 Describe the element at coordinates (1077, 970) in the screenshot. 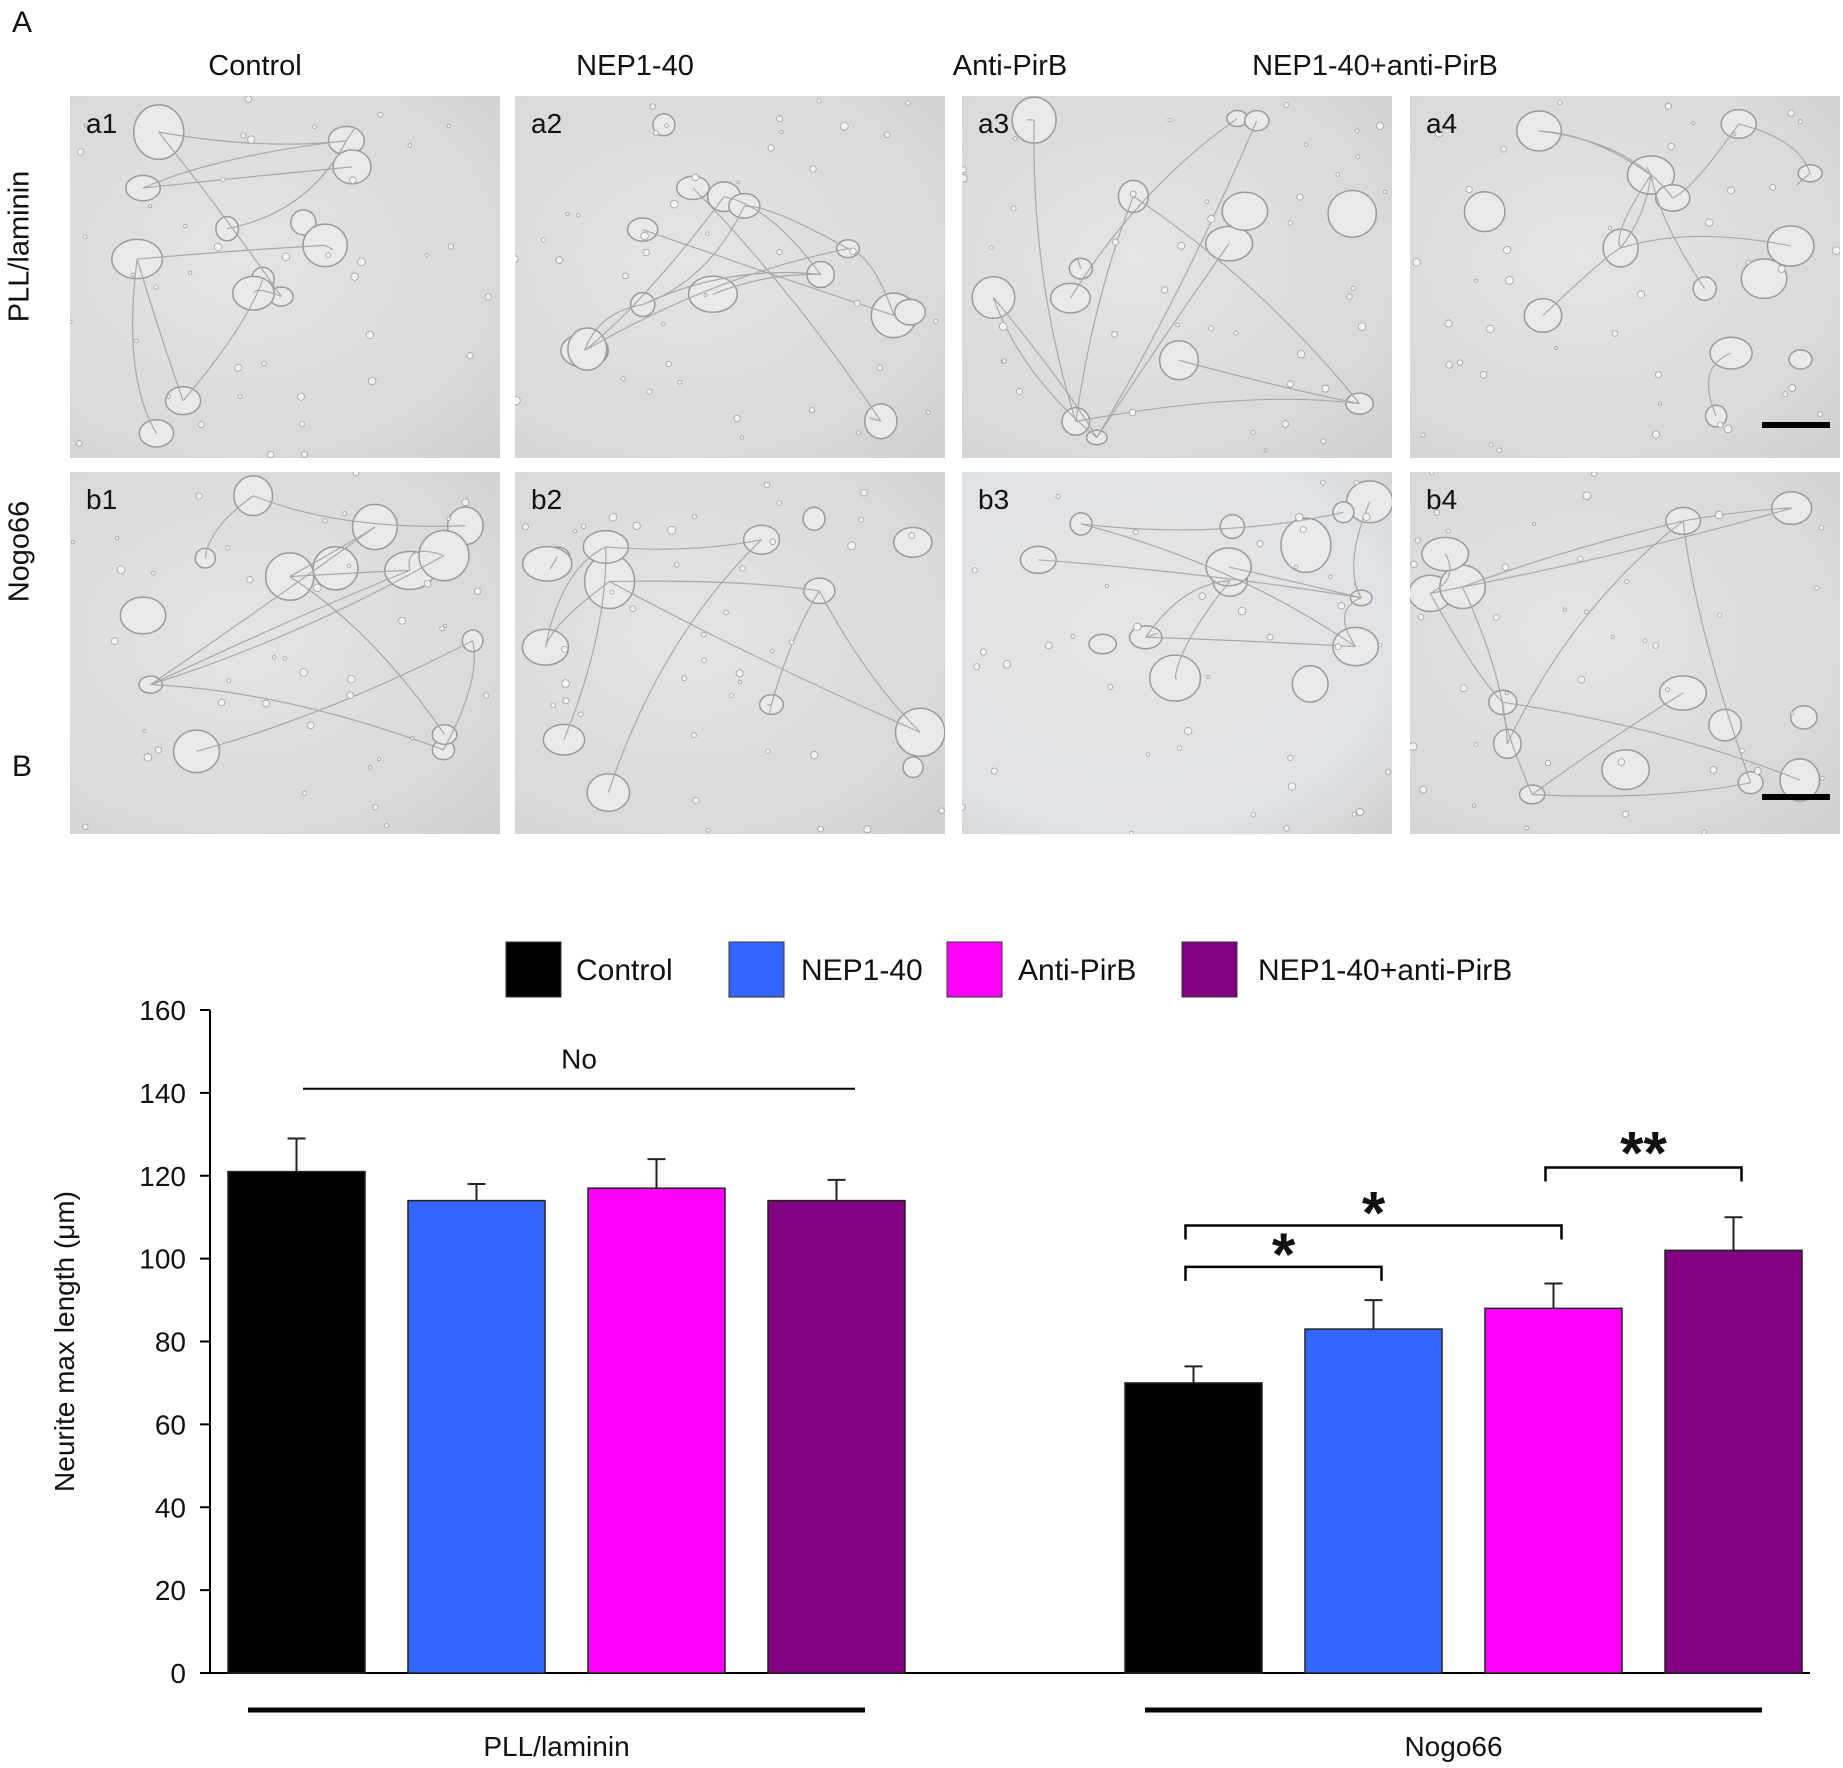

I see `legend-label: Anti-PirB` at that location.